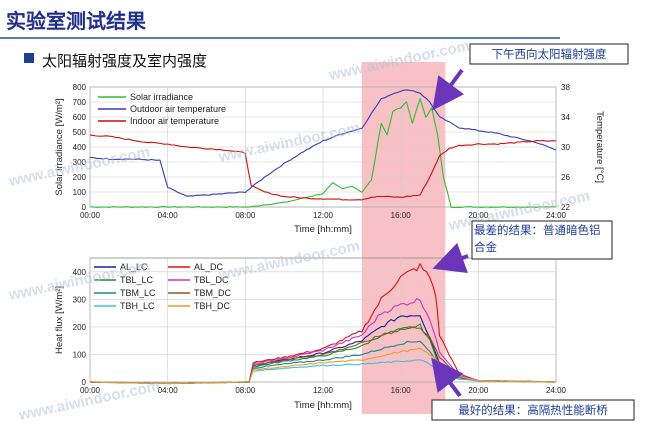 The height and width of the screenshot is (438, 650). Describe the element at coordinates (245, 215) in the screenshot. I see `top-xtick-label: 08:00` at that location.